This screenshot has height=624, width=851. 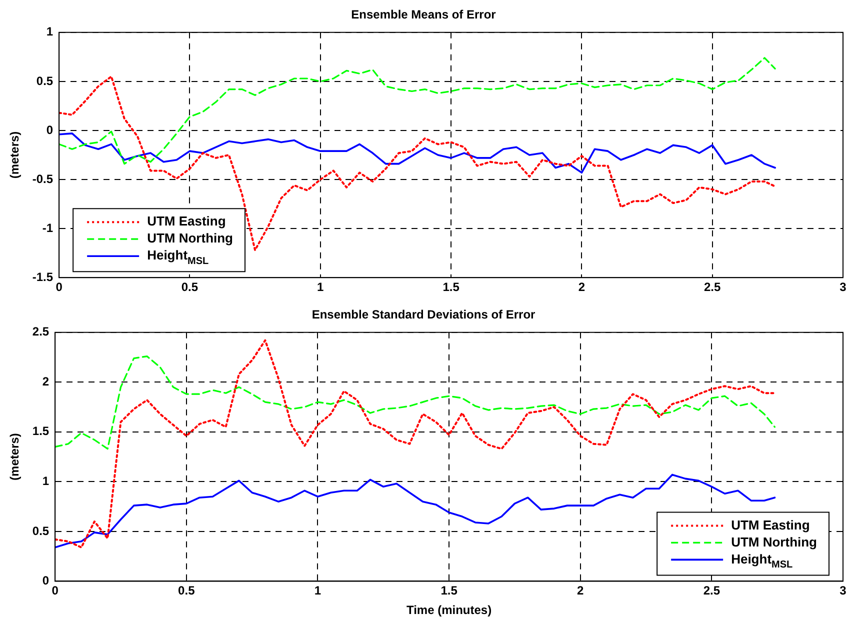 What do you see at coordinates (48, 227) in the screenshot?
I see `y-tick-label: -1` at bounding box center [48, 227].